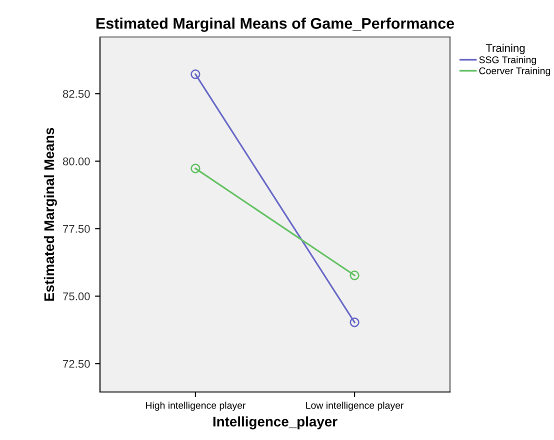 This screenshot has width=554, height=440. What do you see at coordinates (50, 214) in the screenshot?
I see `y-axis-title: Estimated Marginal Means` at bounding box center [50, 214].